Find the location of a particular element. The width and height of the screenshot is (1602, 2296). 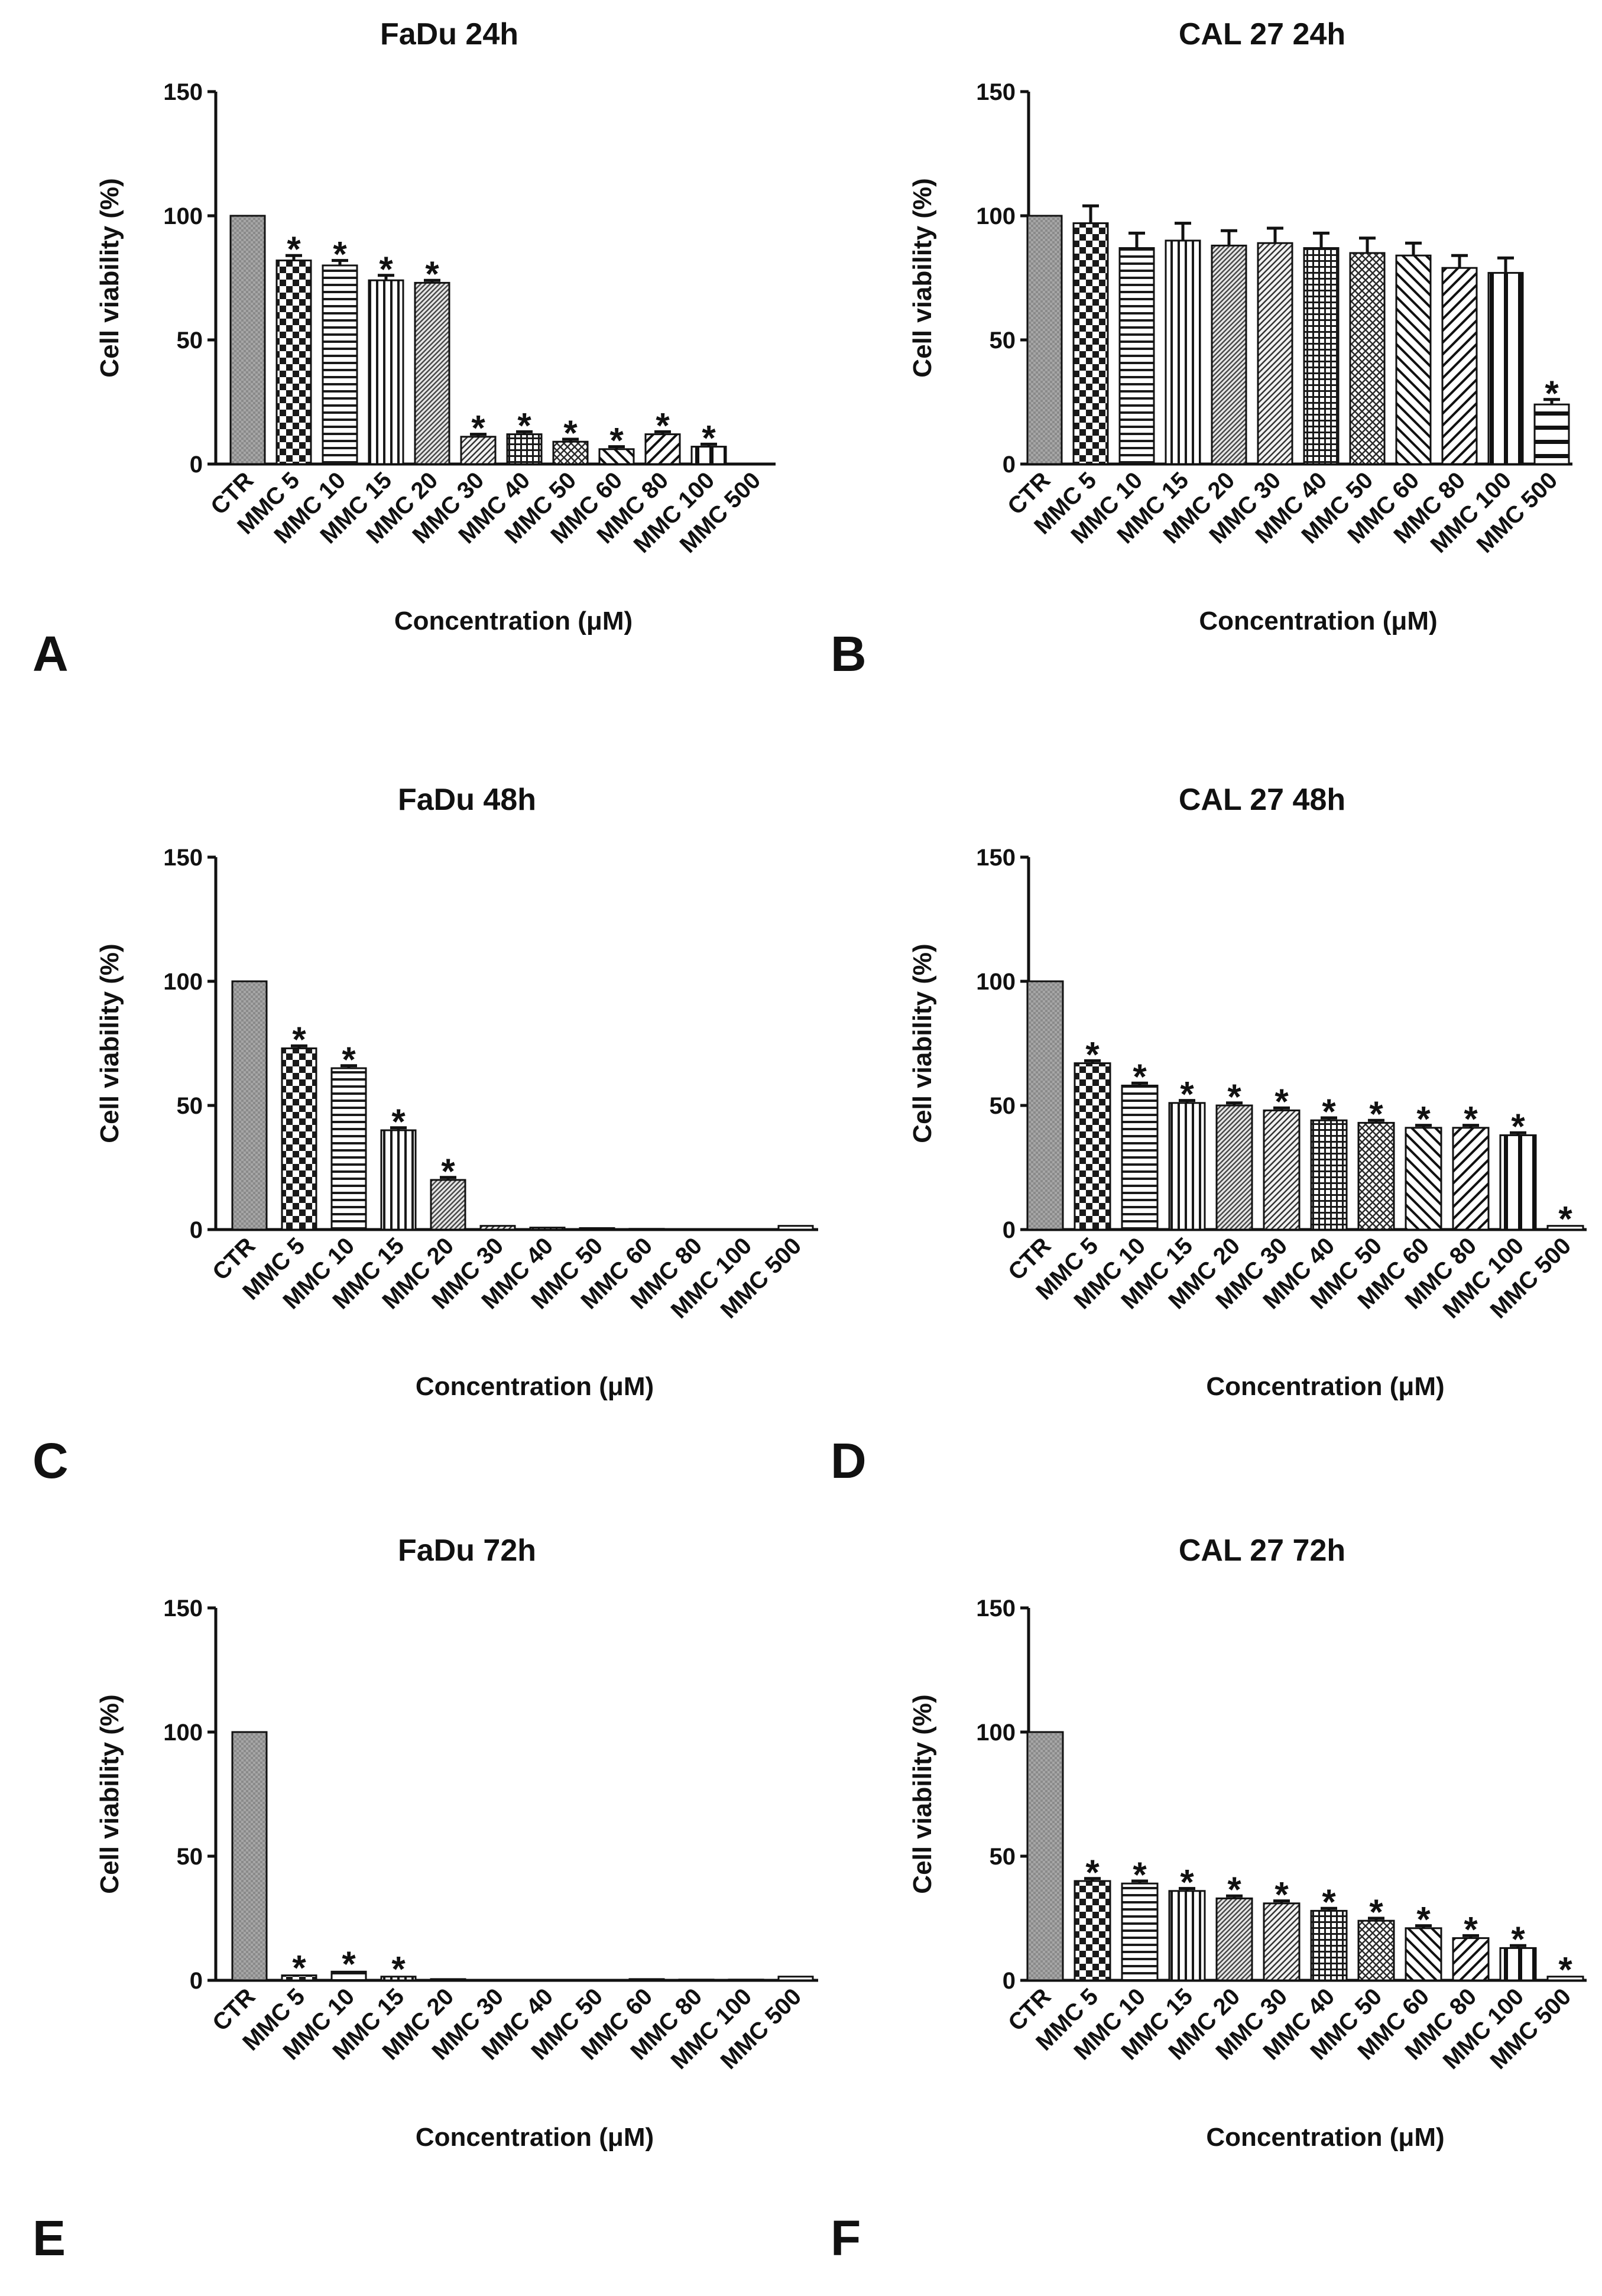

chart-title: CAL 27 24h is located at coordinates (1262, 34).